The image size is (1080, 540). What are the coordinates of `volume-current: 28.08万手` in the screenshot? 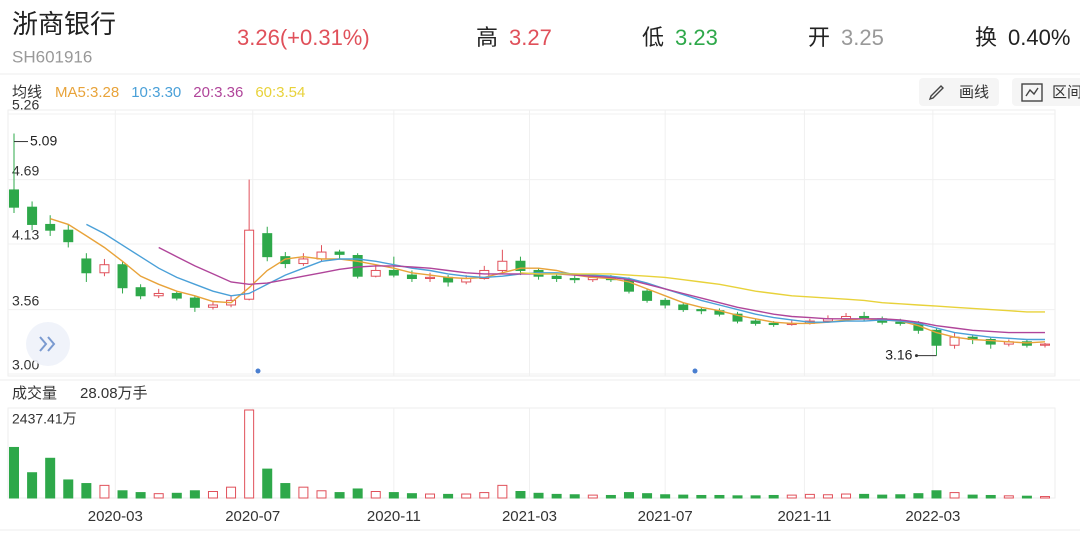 It's located at (114, 393).